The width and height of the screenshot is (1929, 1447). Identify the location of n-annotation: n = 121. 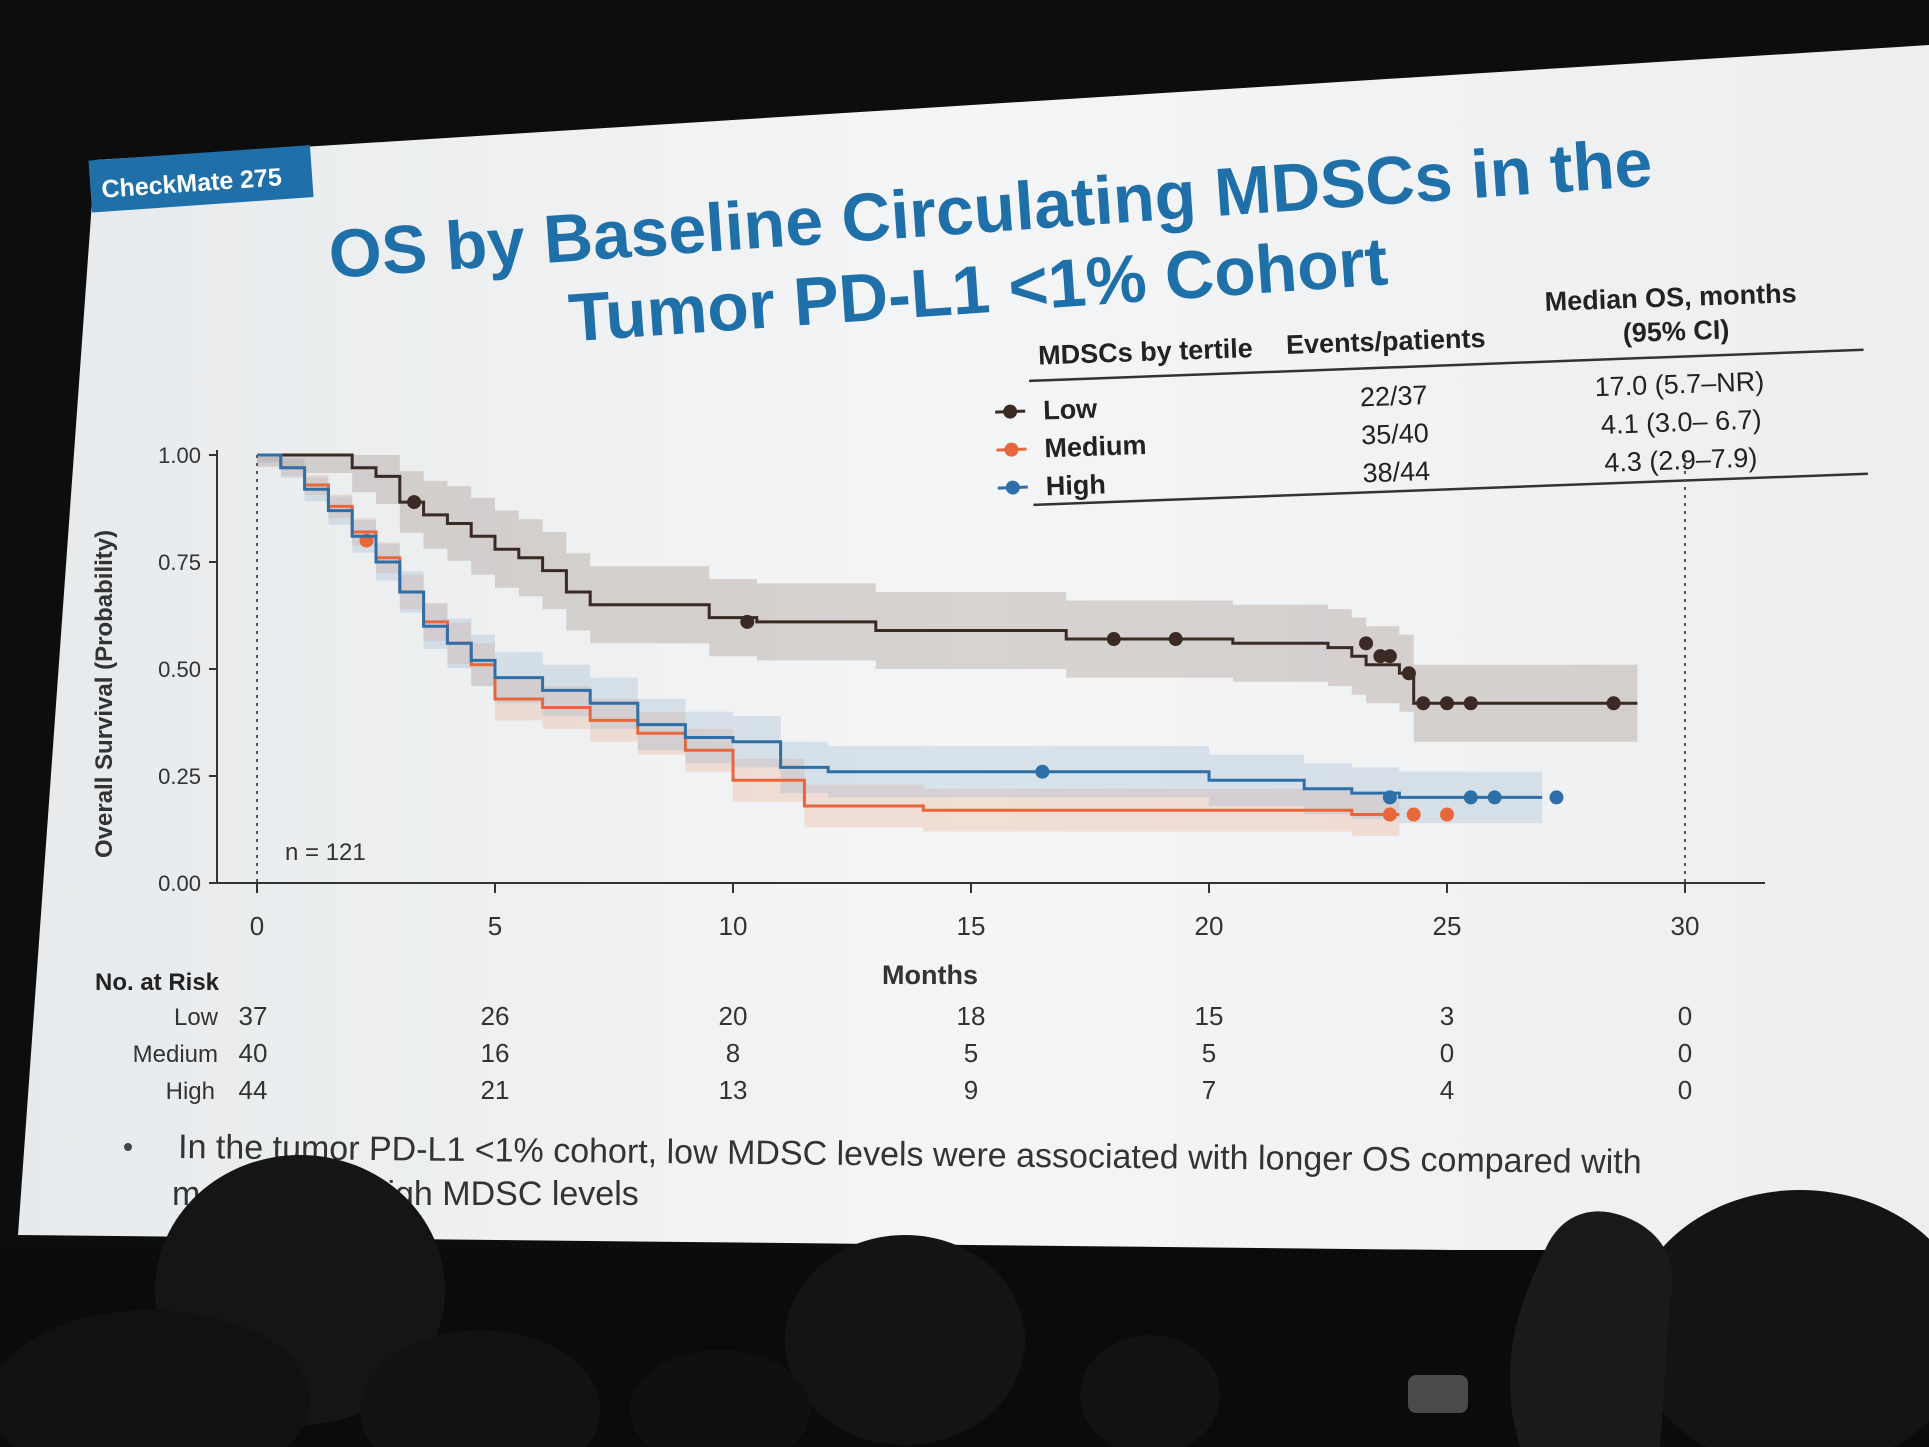
(325, 852).